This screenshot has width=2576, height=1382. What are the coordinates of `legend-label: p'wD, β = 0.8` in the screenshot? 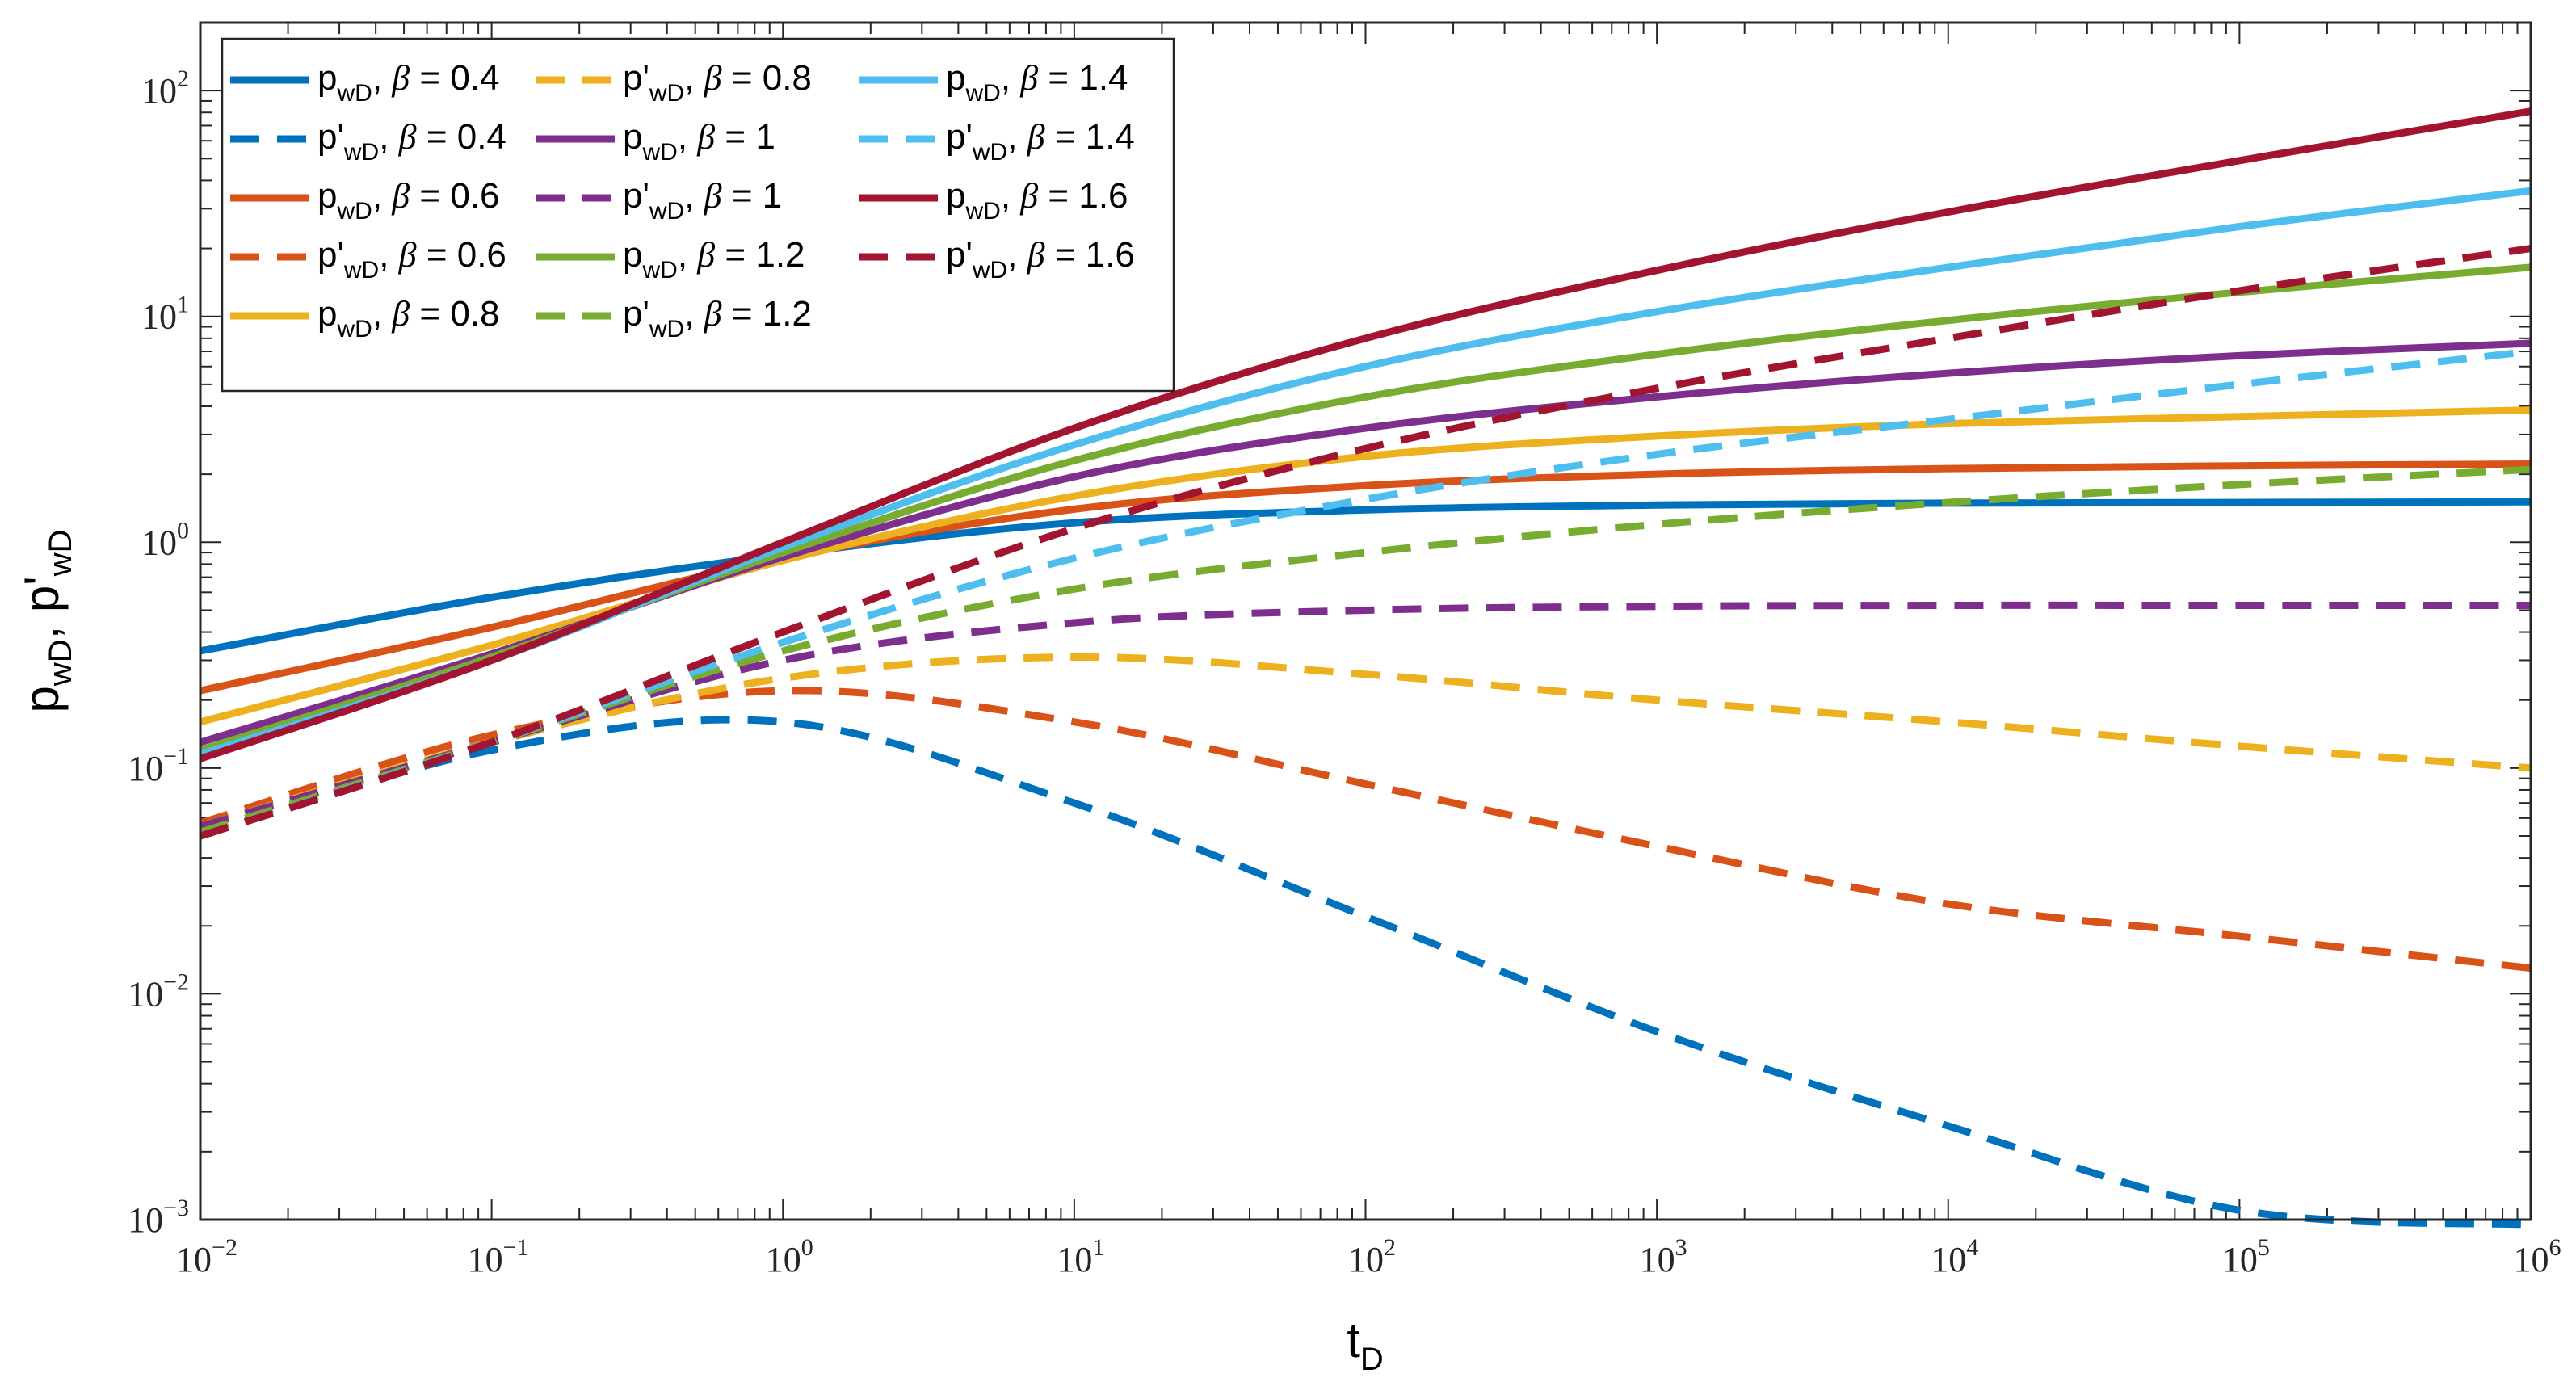 It's located at (718, 82).